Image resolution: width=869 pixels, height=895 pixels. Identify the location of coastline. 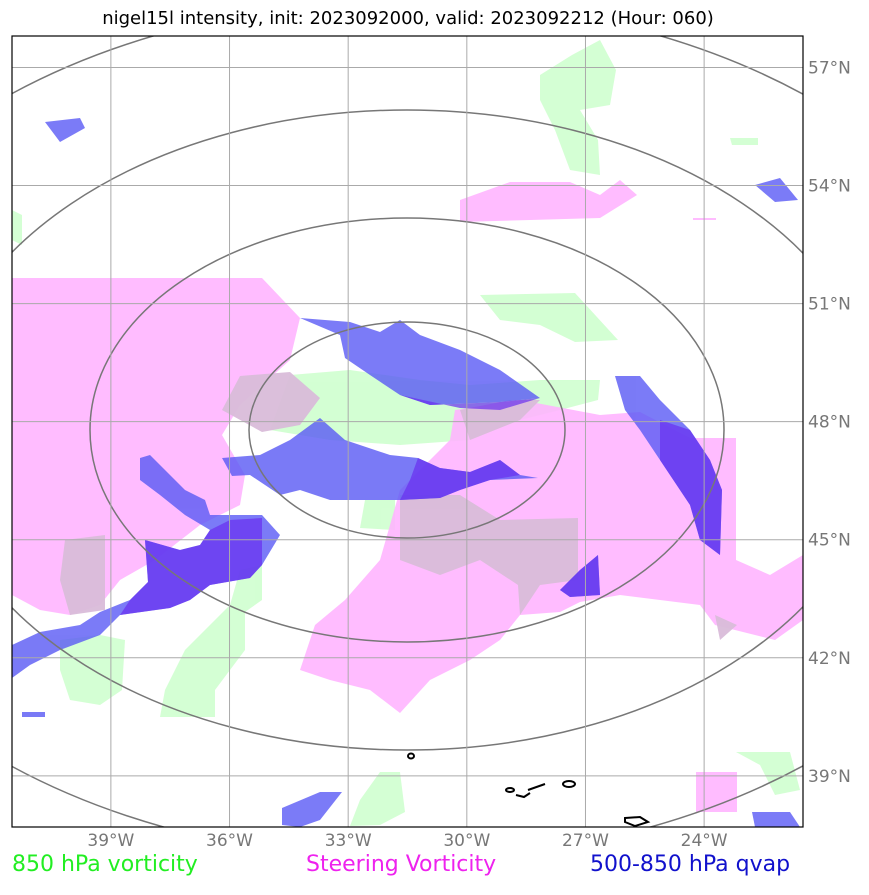
(529, 789).